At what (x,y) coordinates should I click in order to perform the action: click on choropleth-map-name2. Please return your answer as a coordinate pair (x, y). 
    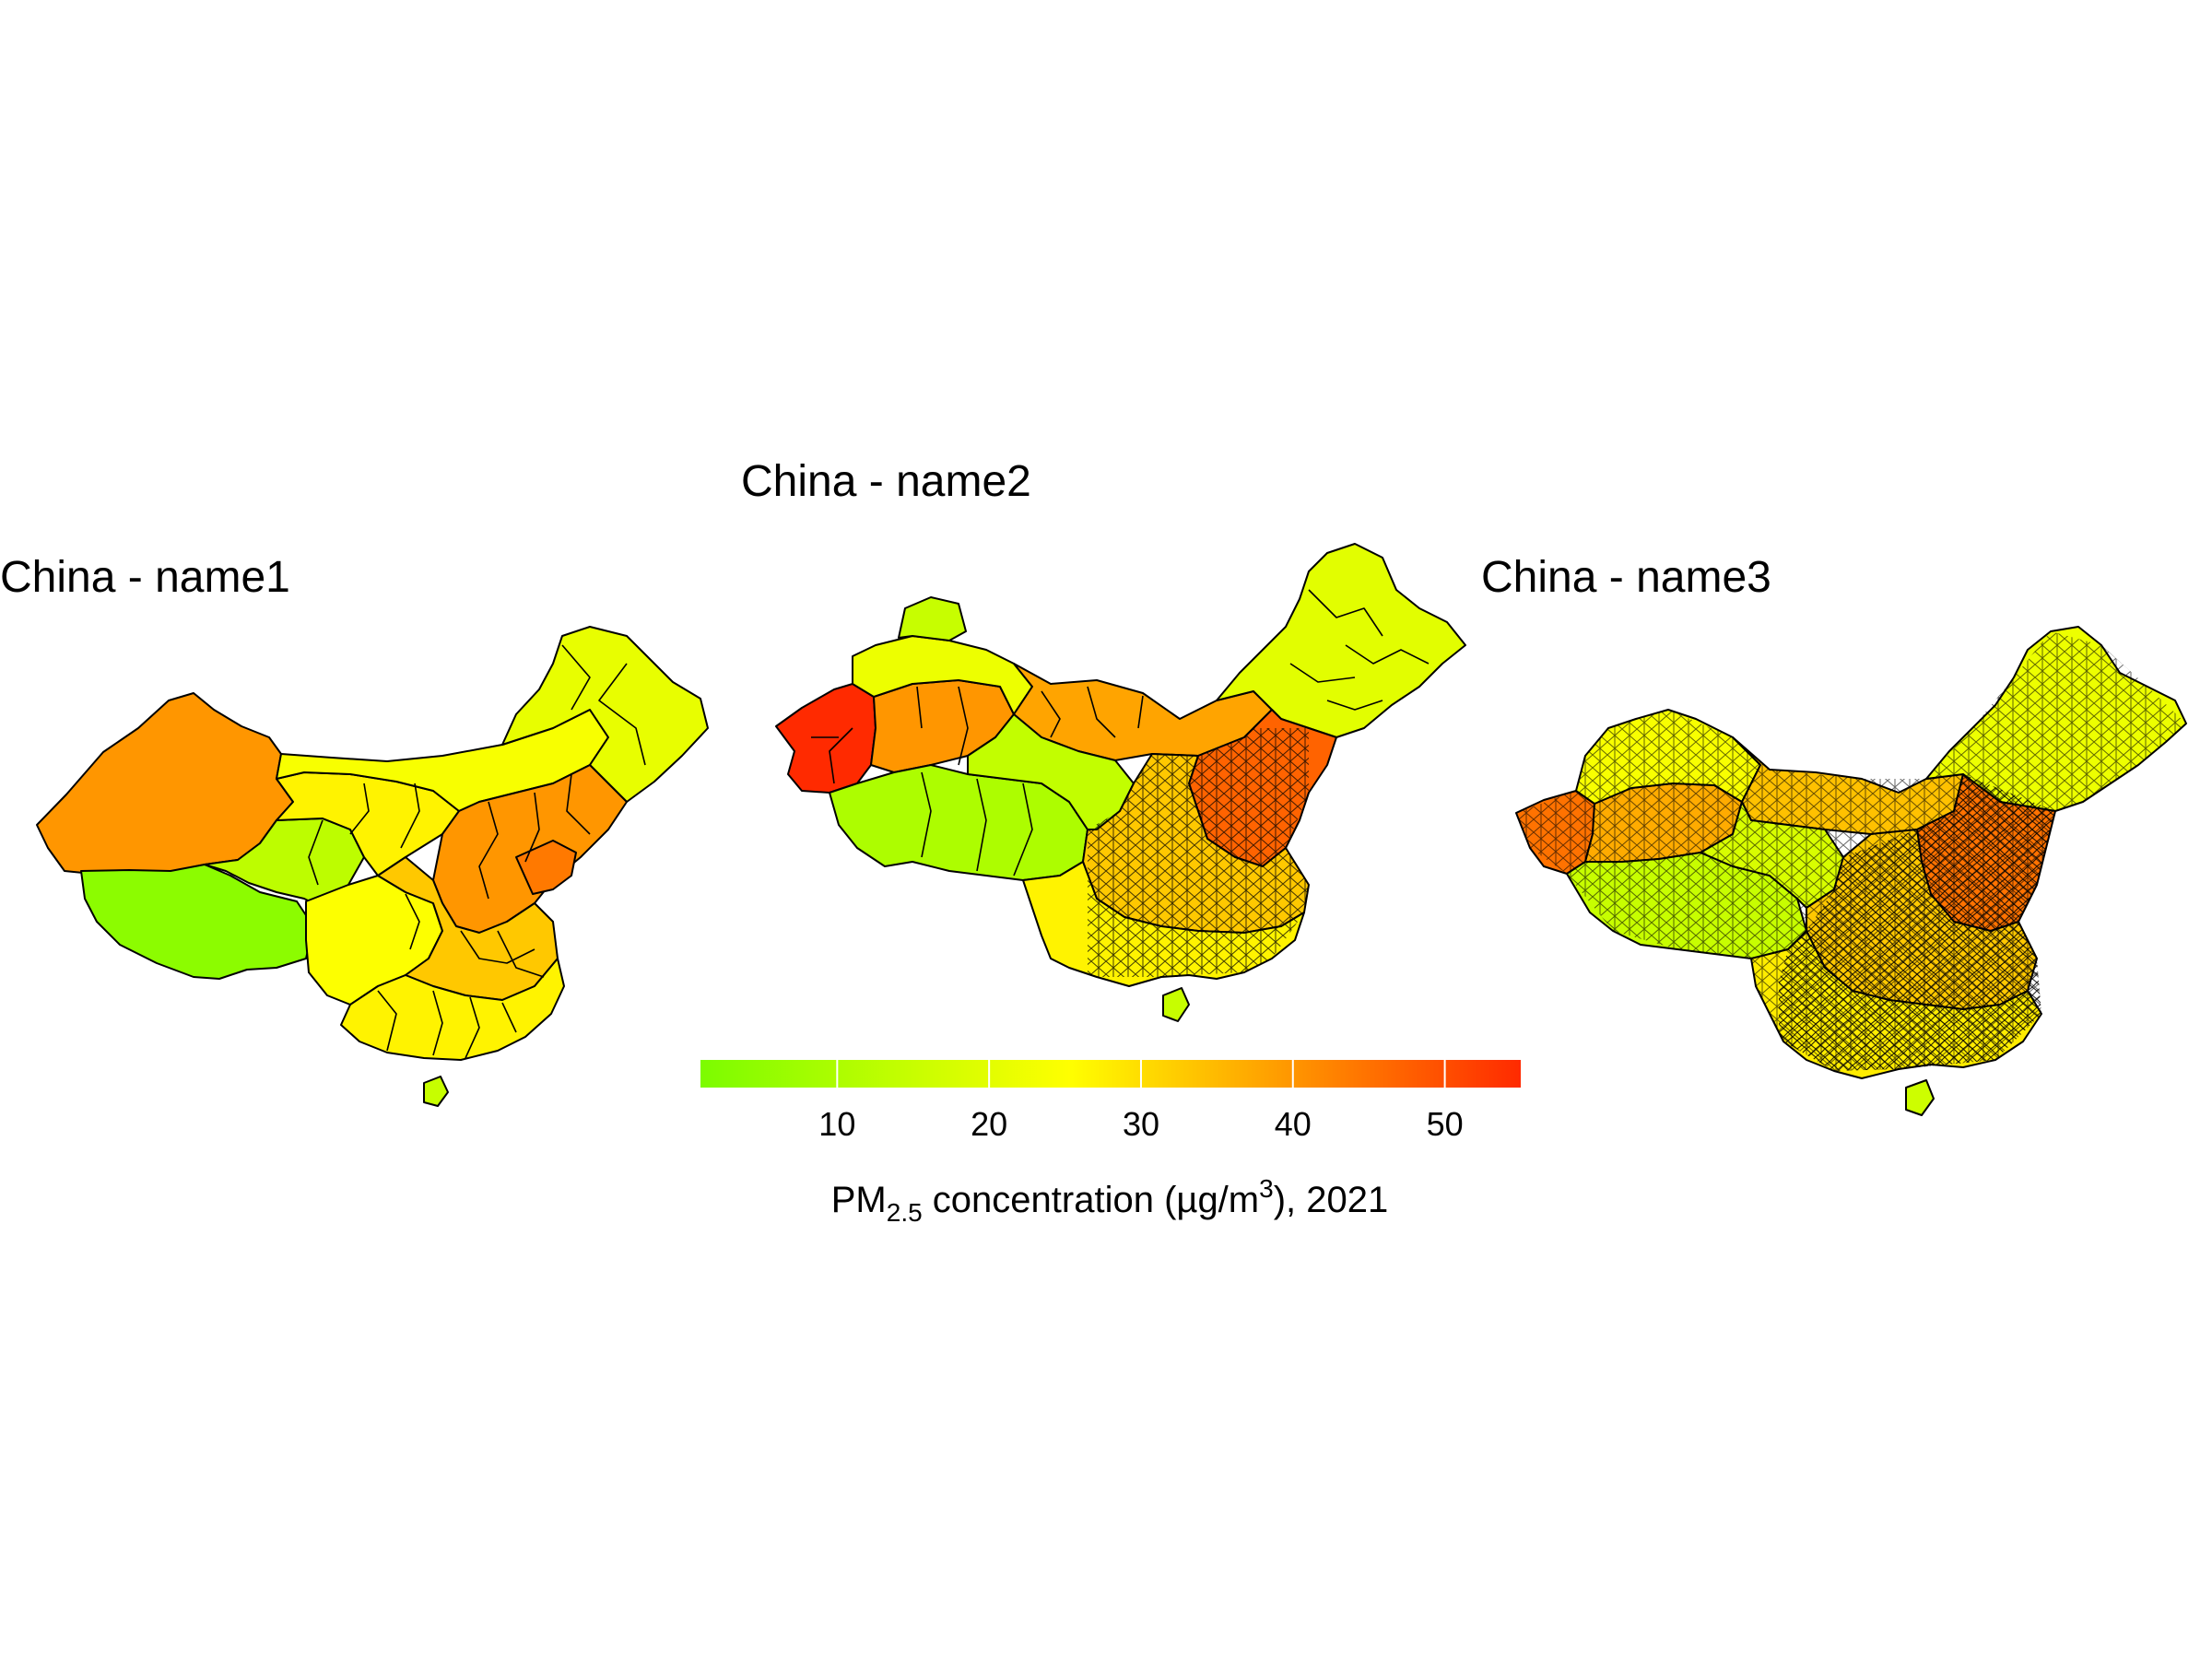
    Looking at the image, I should click on (1120, 782).